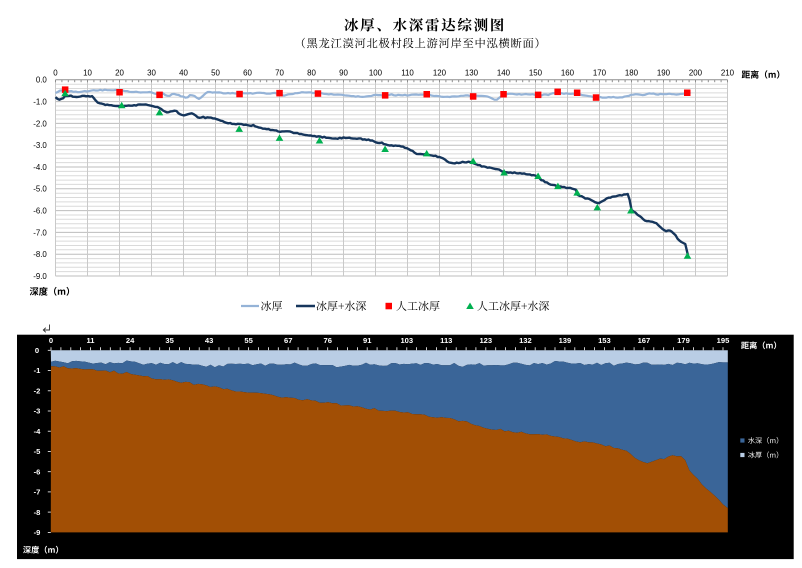  What do you see at coordinates (40, 167) in the screenshot?
I see `svg-text: -4.0` at bounding box center [40, 167].